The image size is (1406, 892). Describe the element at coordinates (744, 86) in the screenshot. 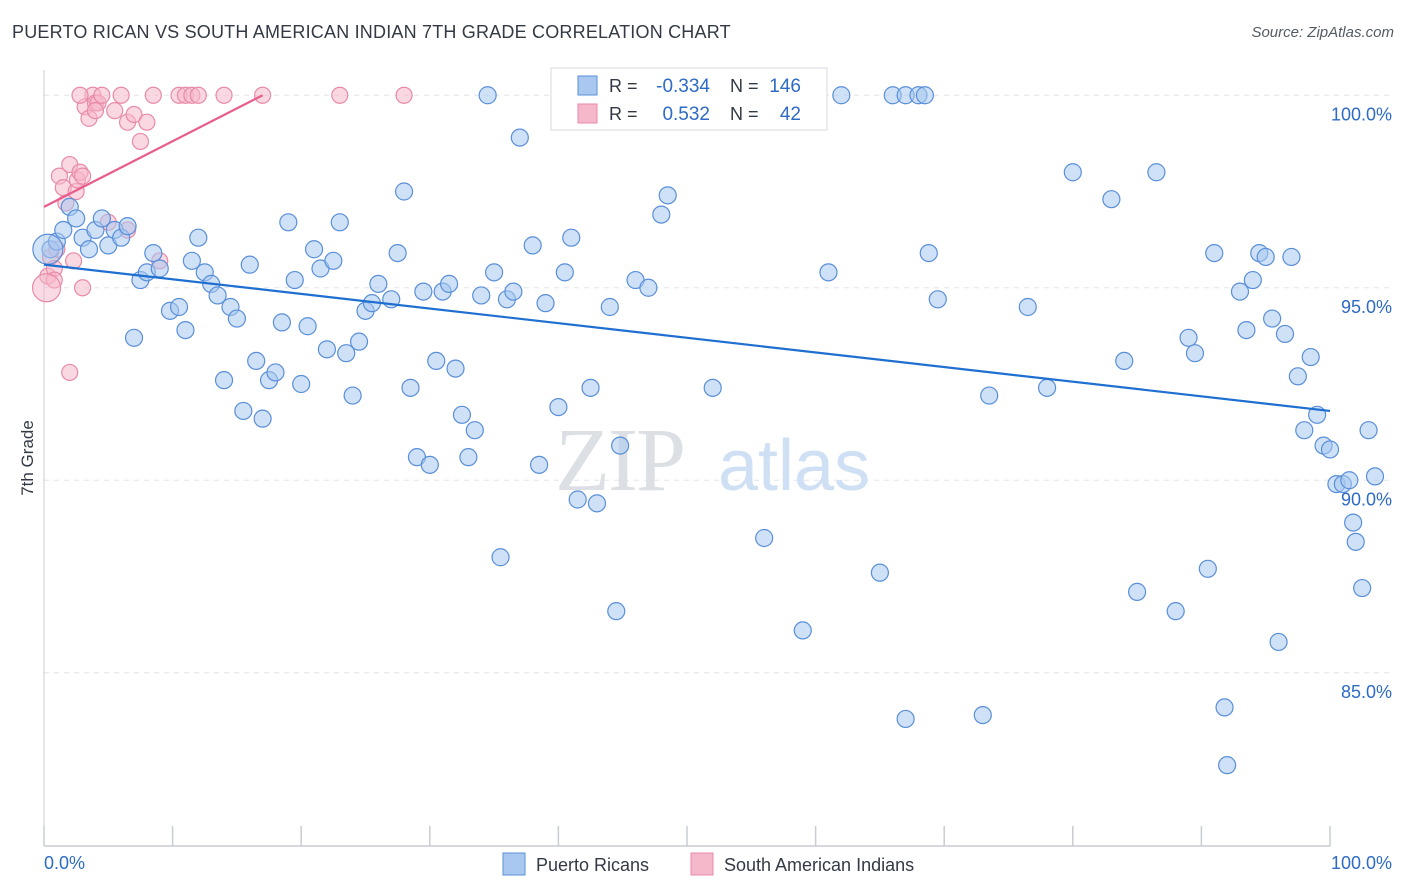

I see `legend-n-label-1: N =` at that location.